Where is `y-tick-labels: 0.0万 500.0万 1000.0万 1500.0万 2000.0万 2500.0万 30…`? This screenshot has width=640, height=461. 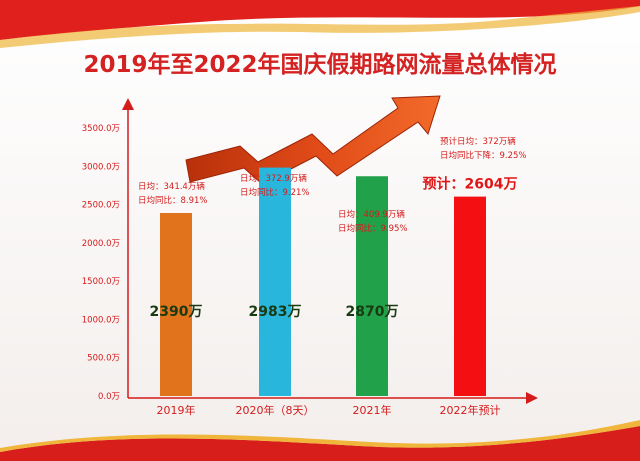 y-tick-labels: 0.0万 500.0万 1000.0万 1500.0万 2000.0万 2500.0万 30… is located at coordinates (101, 263).